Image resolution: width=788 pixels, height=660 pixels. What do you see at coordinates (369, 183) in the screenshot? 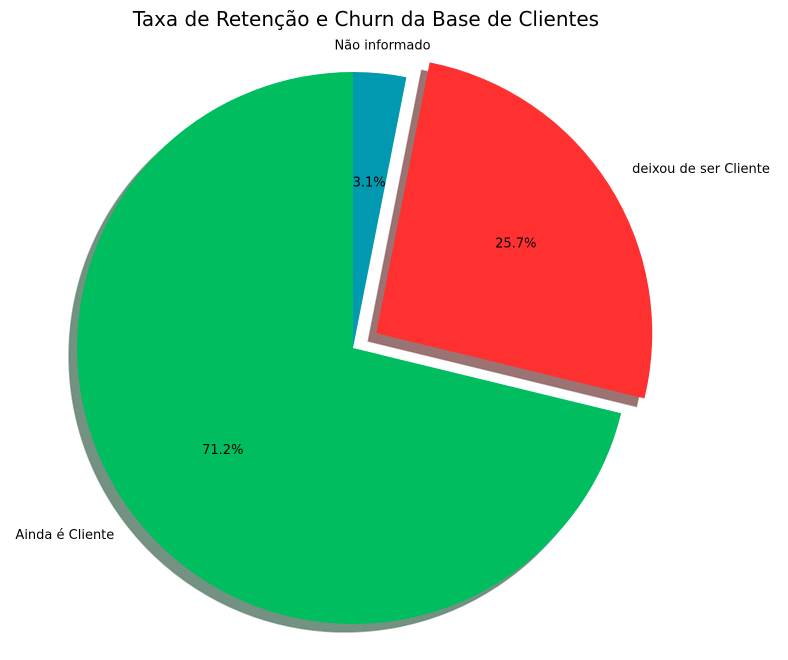
I see `slice-percent-nao-informado: 3.1%` at bounding box center [369, 183].